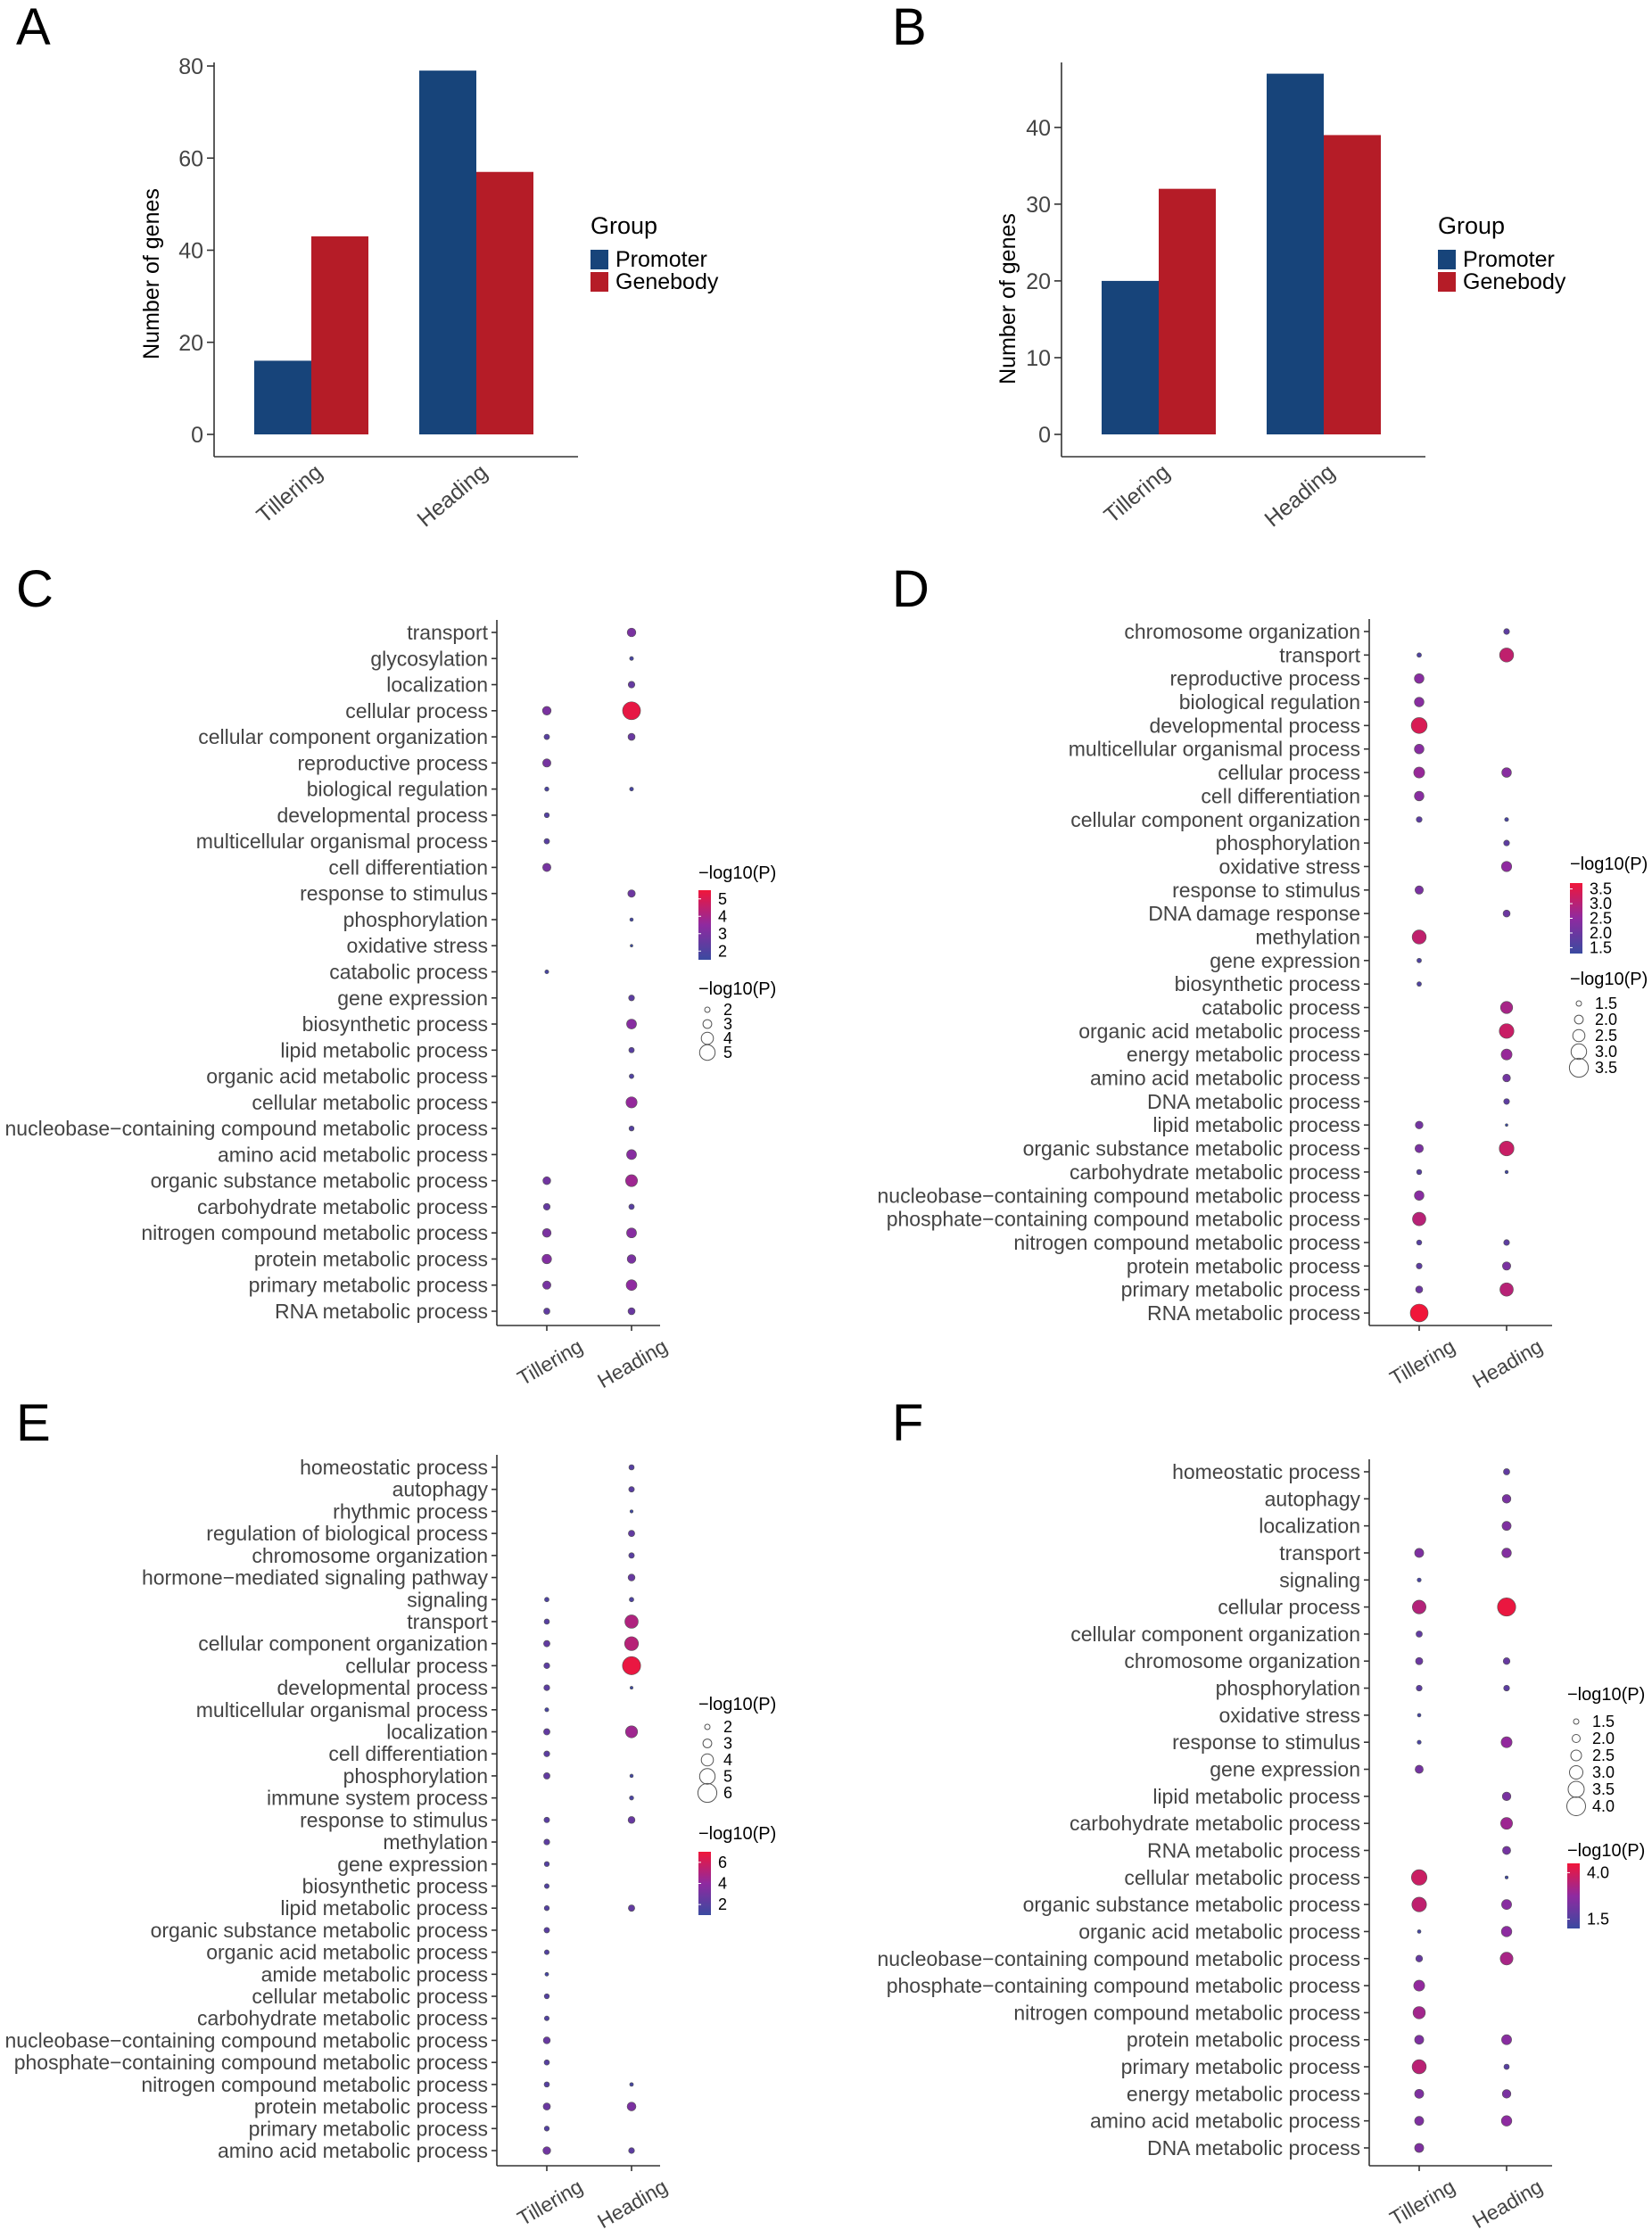 This screenshot has width=1652, height=2238. Describe the element at coordinates (347, 1077) in the screenshot. I see `y-tick-label: organic acid metabolic process` at that location.